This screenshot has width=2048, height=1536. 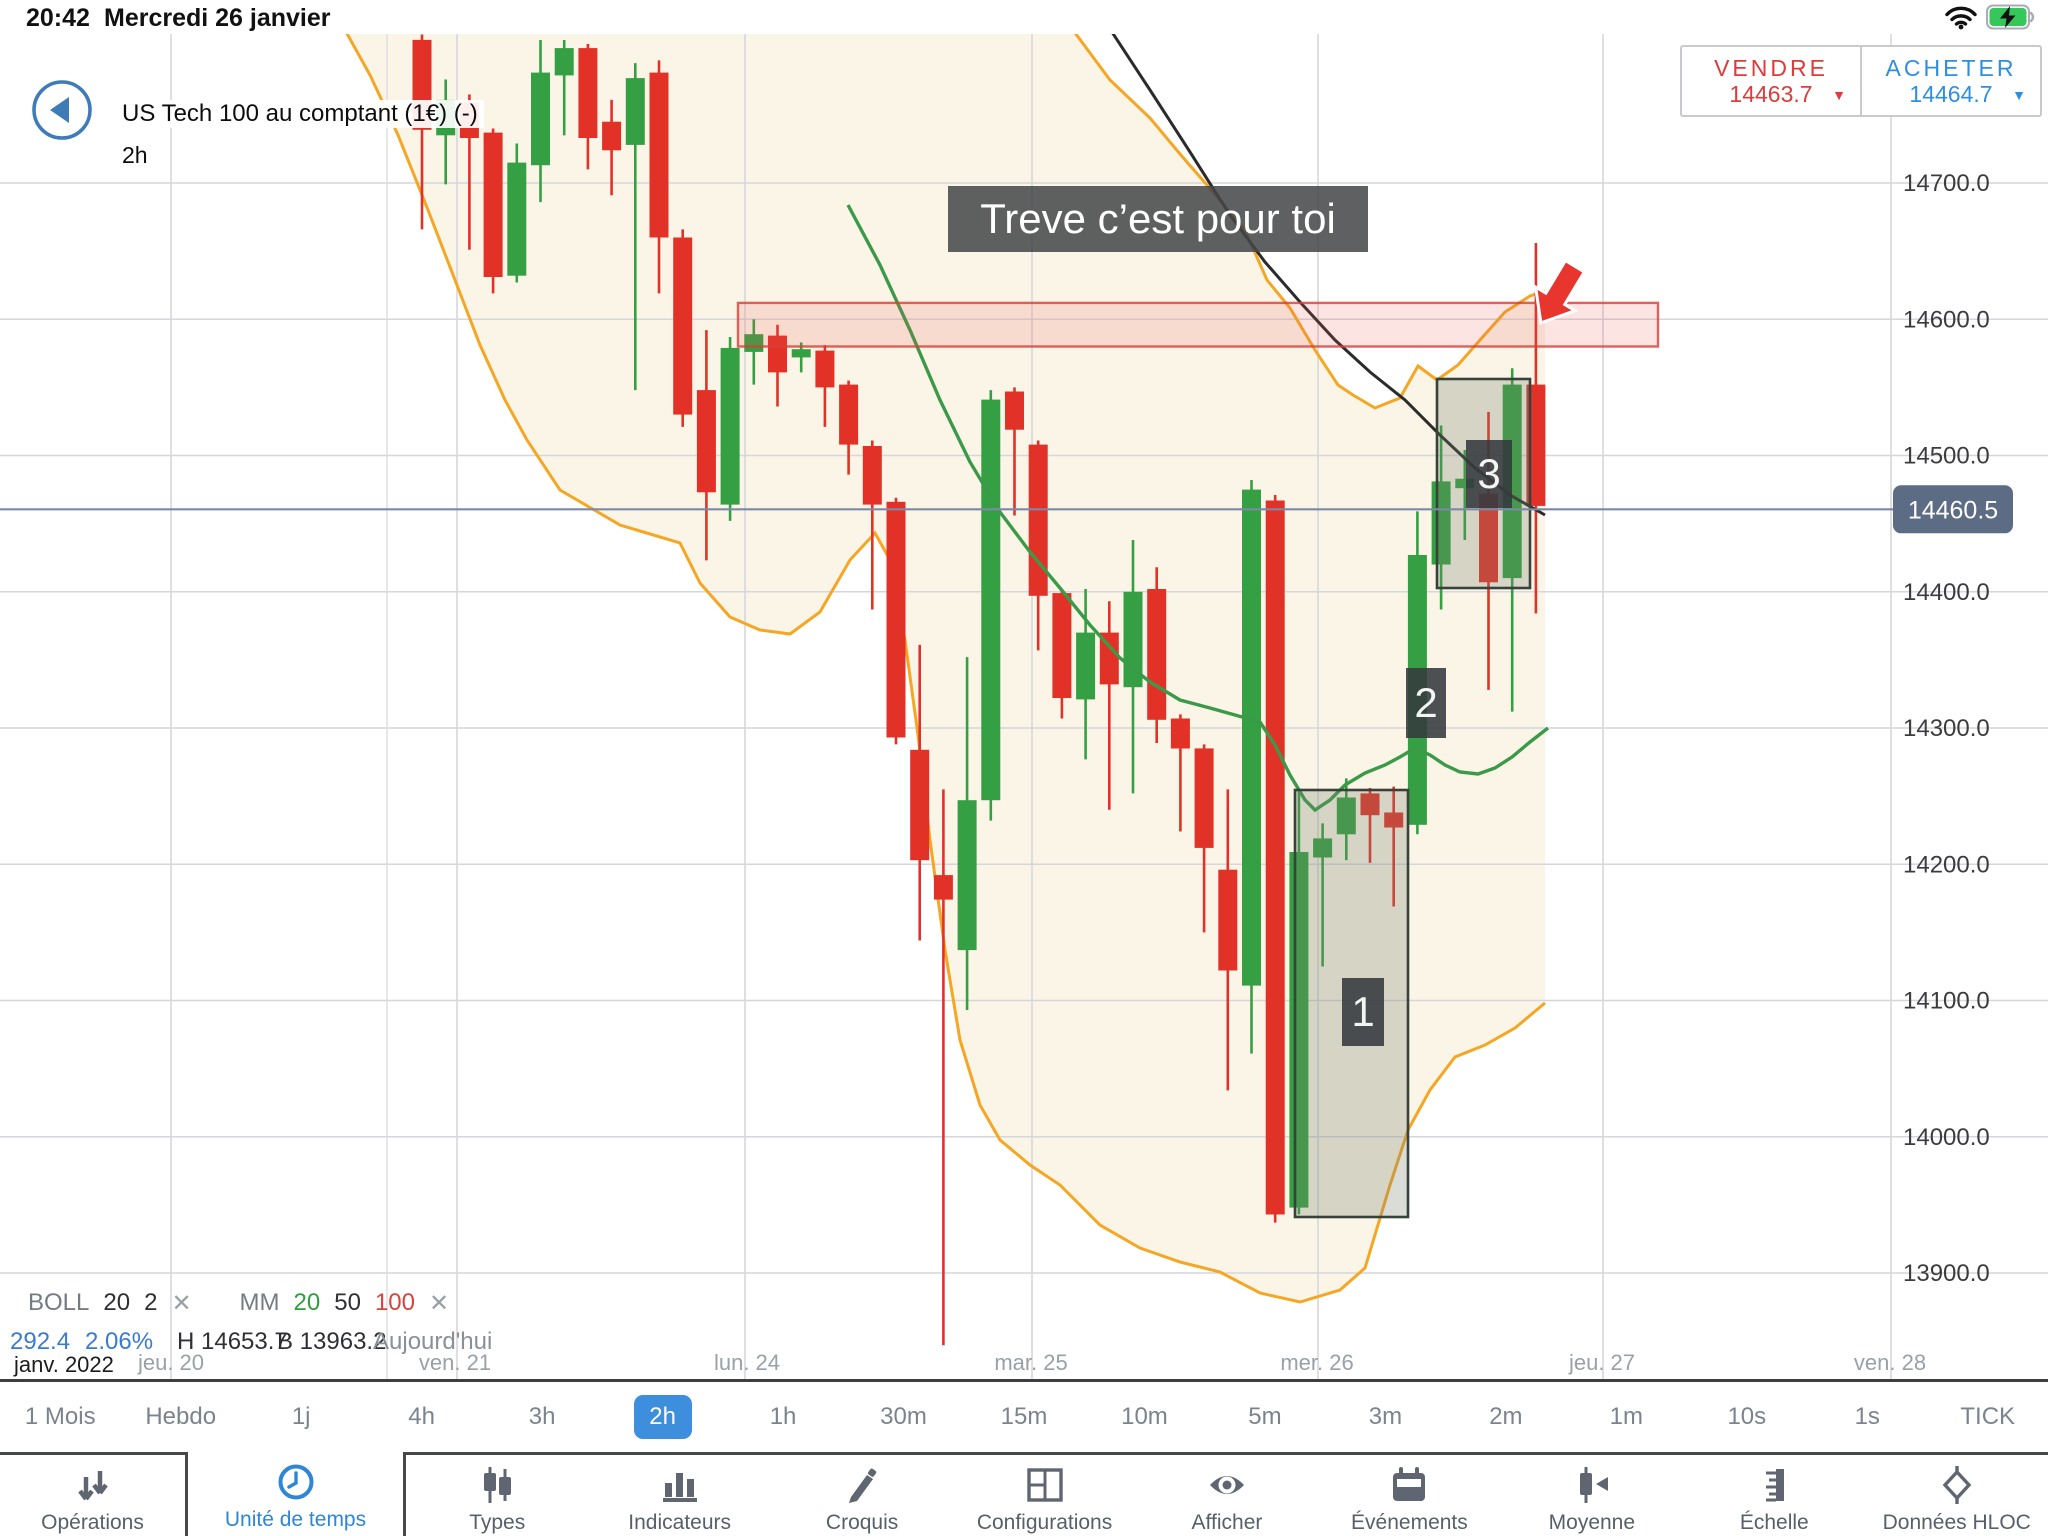 I want to click on svg-text: 13900.0, so click(x=1946, y=1273).